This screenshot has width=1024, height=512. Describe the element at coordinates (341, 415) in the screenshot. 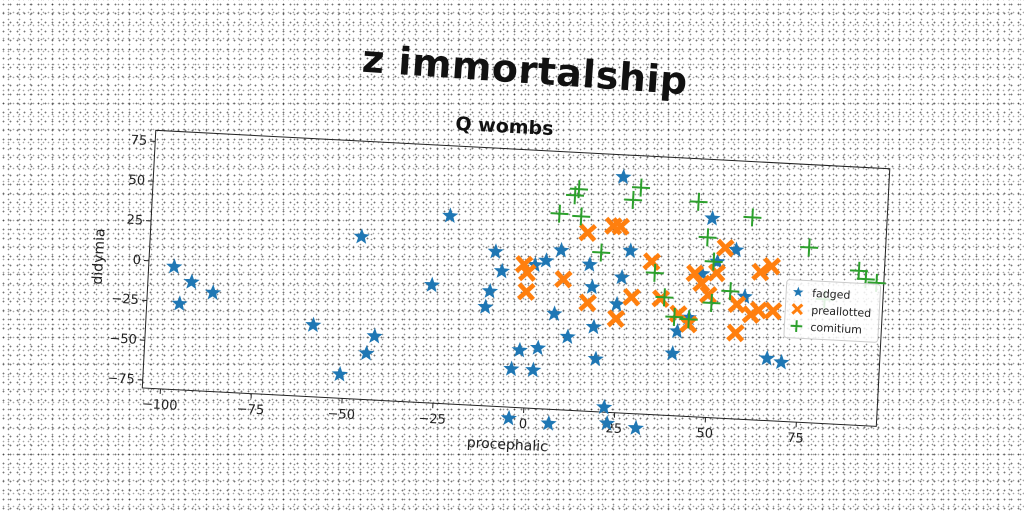

I see `x-tick-label: −50` at that location.